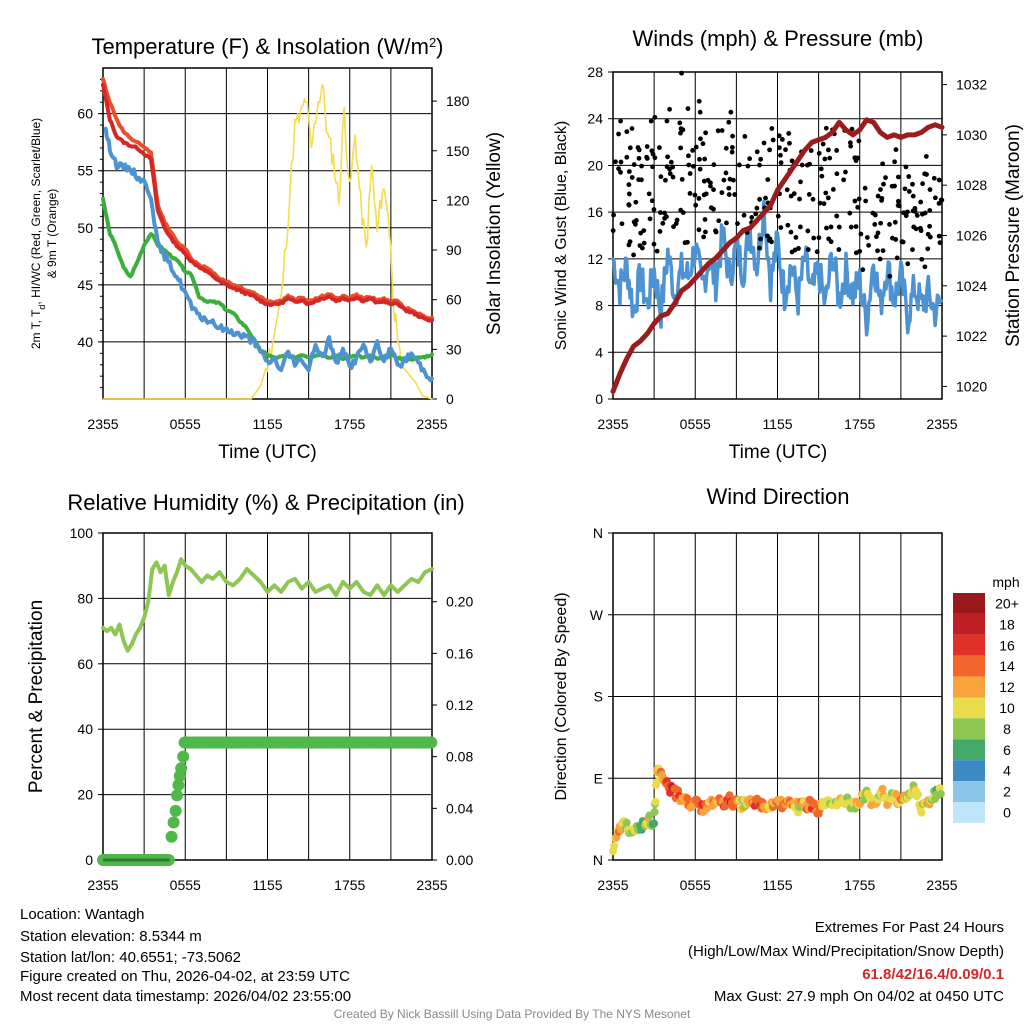 This screenshot has width=1024, height=1024. I want to click on chart-title-winds: Winds (mph) & Pressure (mb), so click(778, 38).